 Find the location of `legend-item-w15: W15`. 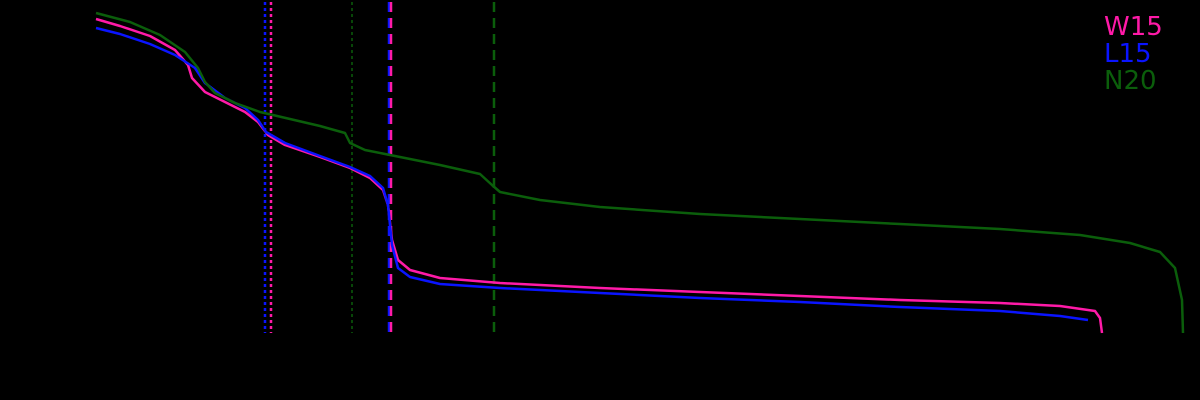

legend-item-w15: W15 is located at coordinates (1133, 27).